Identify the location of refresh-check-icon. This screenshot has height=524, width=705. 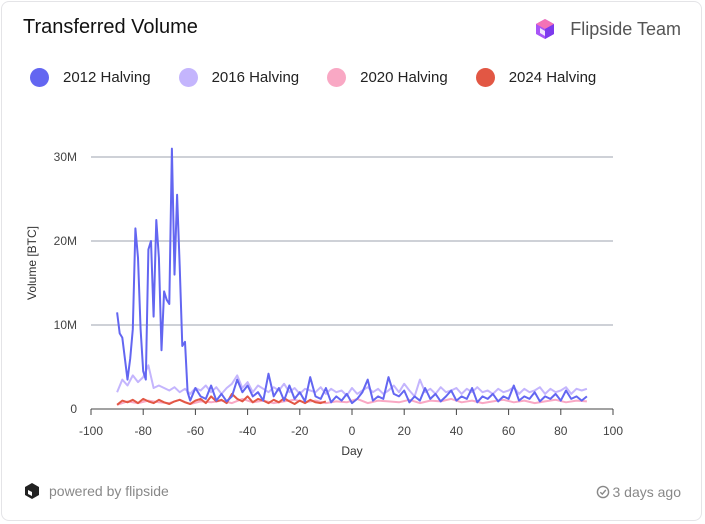
(602, 492).